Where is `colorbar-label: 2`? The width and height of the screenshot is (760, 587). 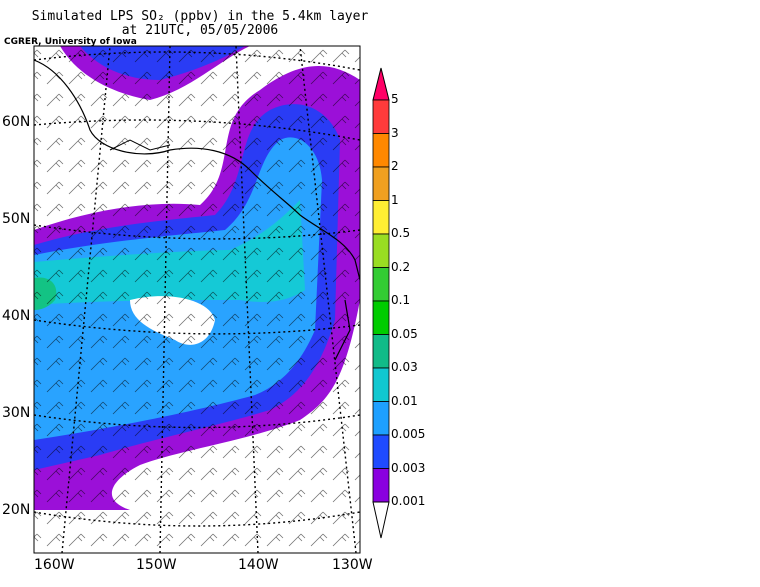
colorbar-label: 2 is located at coordinates (395, 166).